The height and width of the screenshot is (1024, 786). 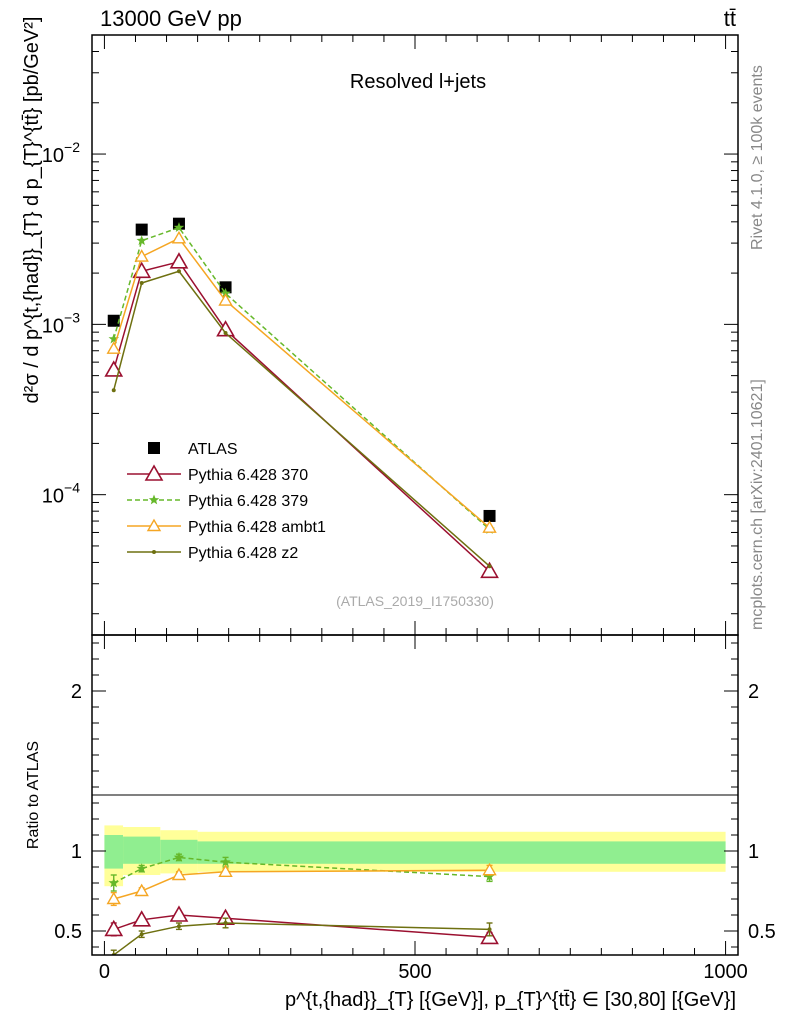 I want to click on x-tick-label: 500, so click(x=414, y=972).